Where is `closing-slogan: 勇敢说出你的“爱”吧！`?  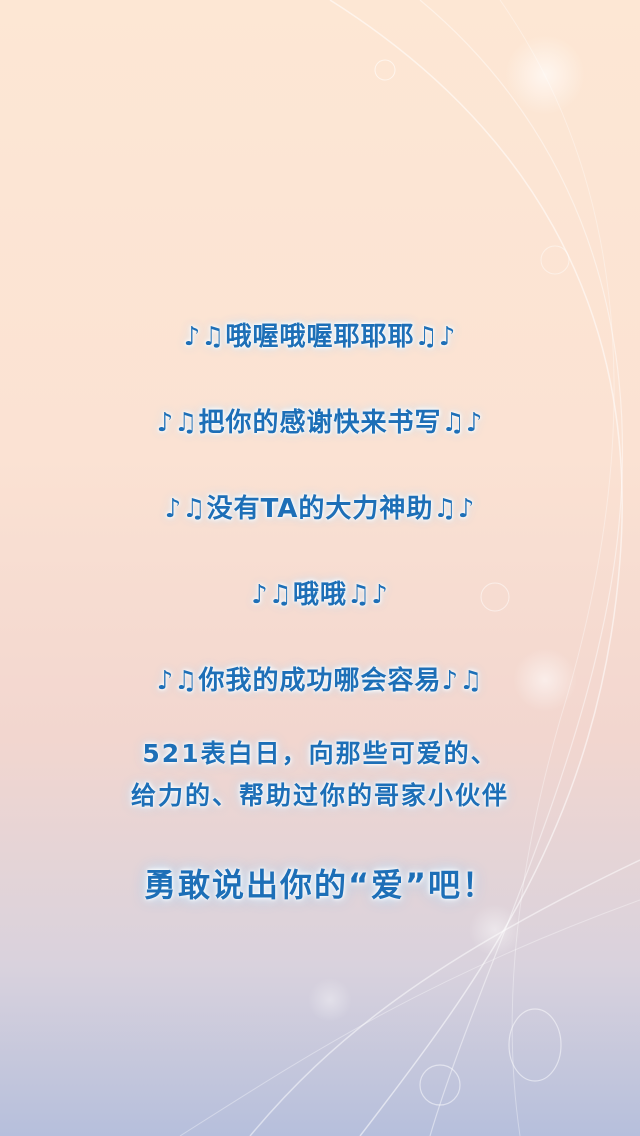
closing-slogan: 勇敢说出你的“爱”吧！ is located at coordinates (320, 885).